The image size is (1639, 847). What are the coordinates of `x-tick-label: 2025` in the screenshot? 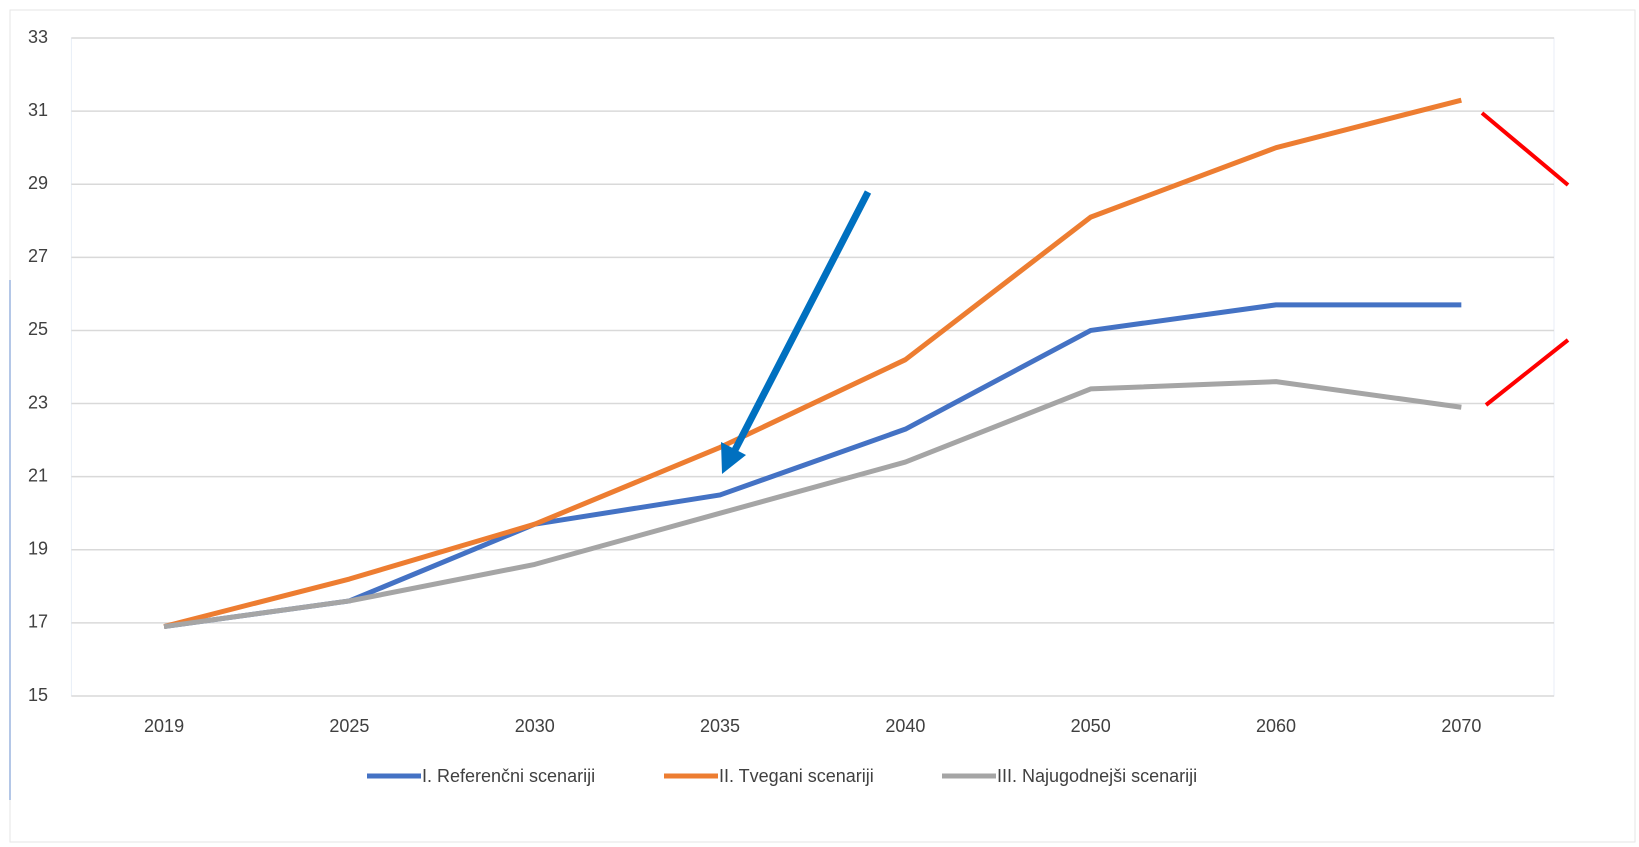 It's located at (349, 726).